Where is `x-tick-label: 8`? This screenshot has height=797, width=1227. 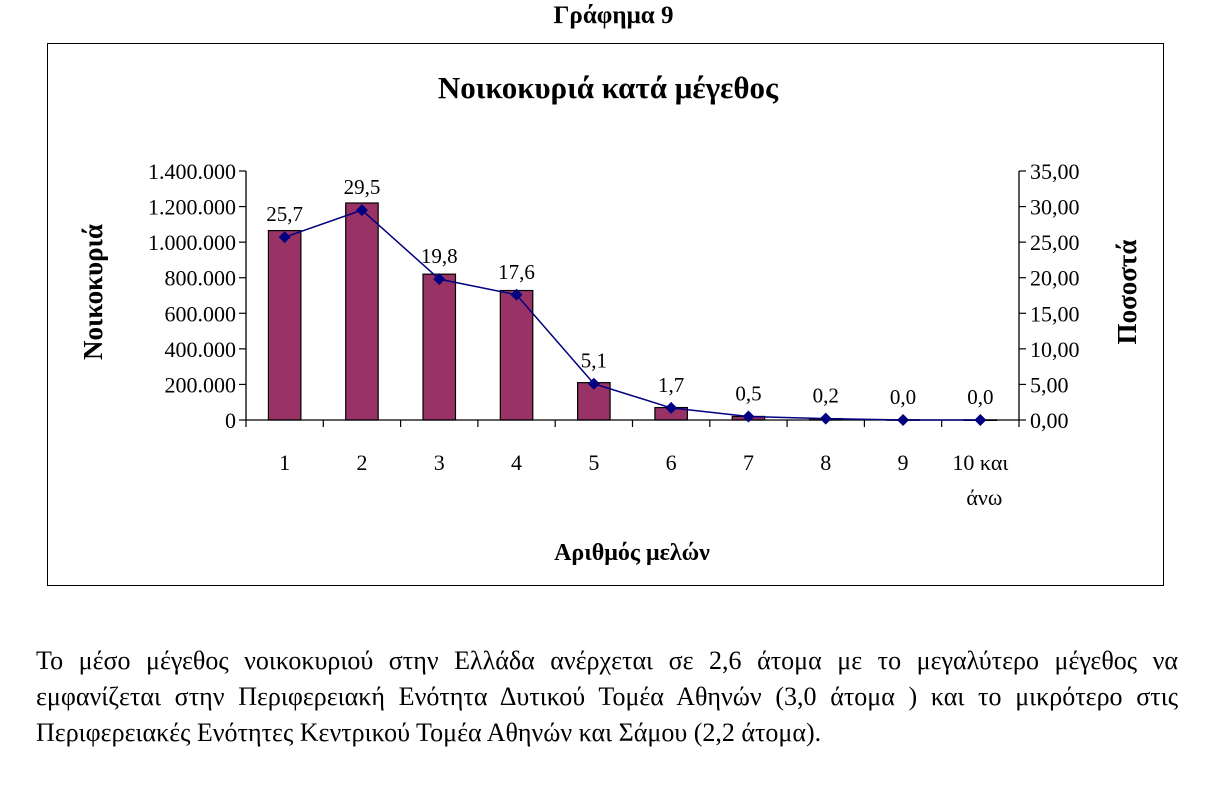
x-tick-label: 8 is located at coordinates (825, 462).